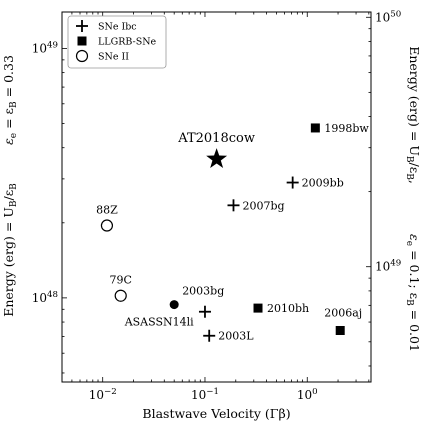 The width and height of the screenshot is (431, 431). What do you see at coordinates (236, 336) in the screenshot?
I see `point-2003l-label: 2003L` at bounding box center [236, 336].